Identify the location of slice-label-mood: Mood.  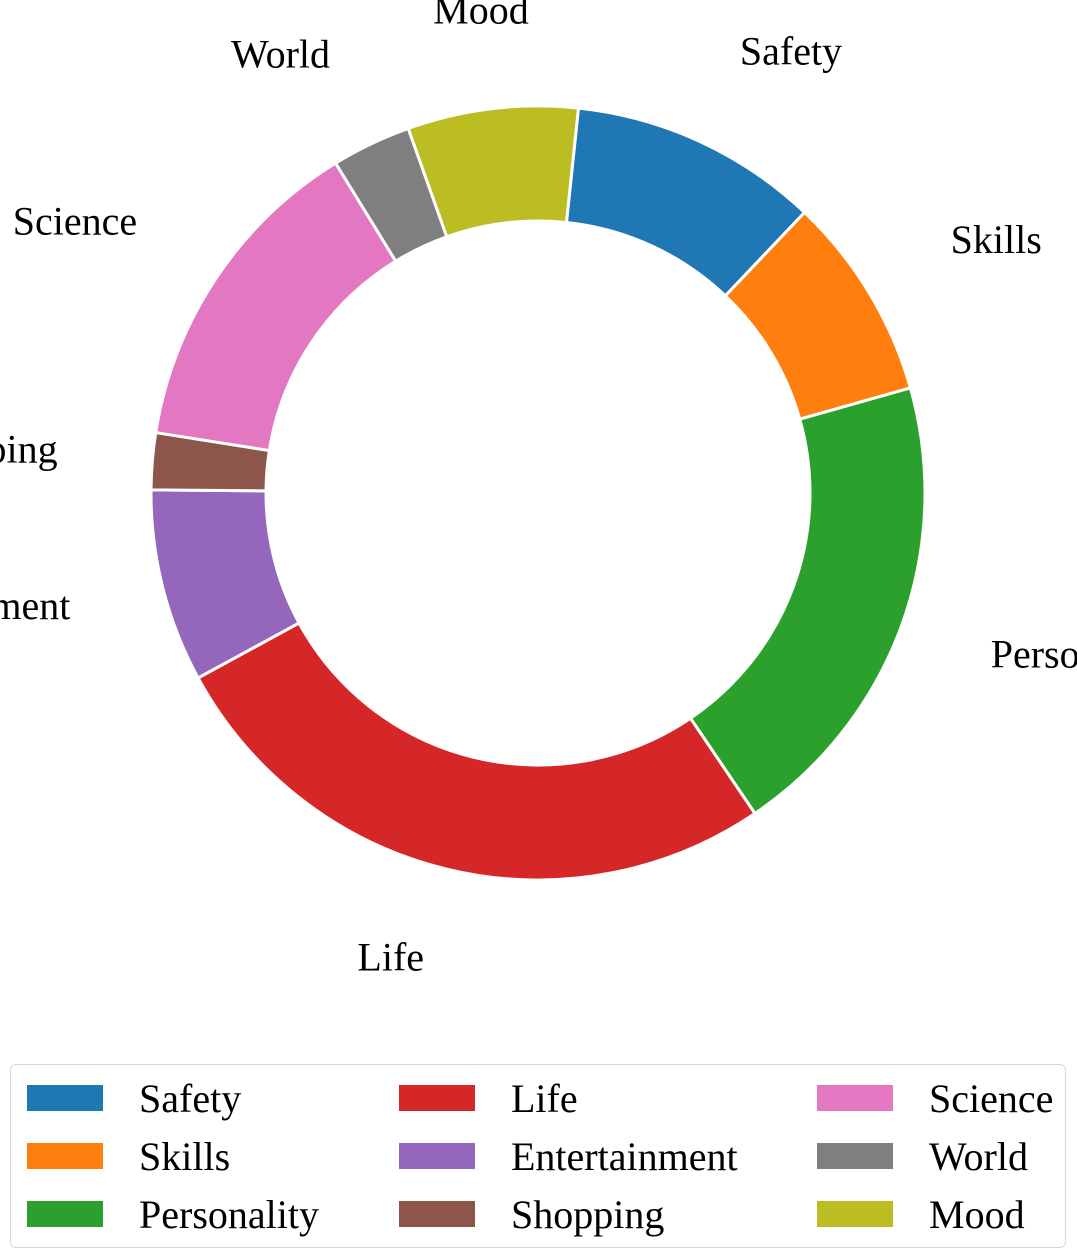
(481, 16).